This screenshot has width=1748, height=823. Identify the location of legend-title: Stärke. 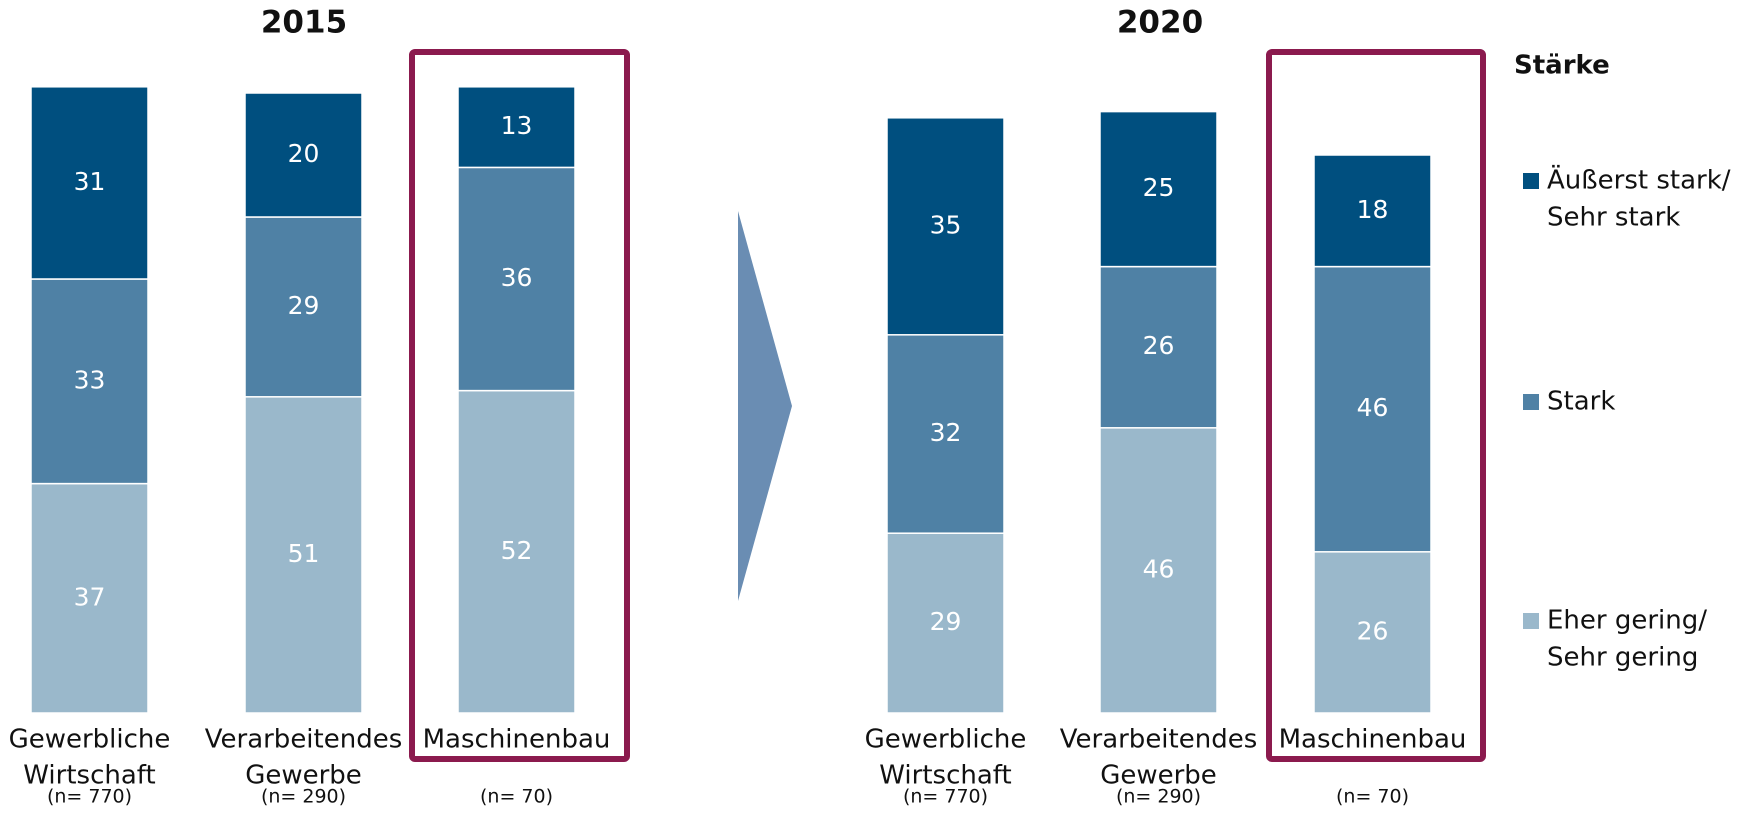
(1562, 66).